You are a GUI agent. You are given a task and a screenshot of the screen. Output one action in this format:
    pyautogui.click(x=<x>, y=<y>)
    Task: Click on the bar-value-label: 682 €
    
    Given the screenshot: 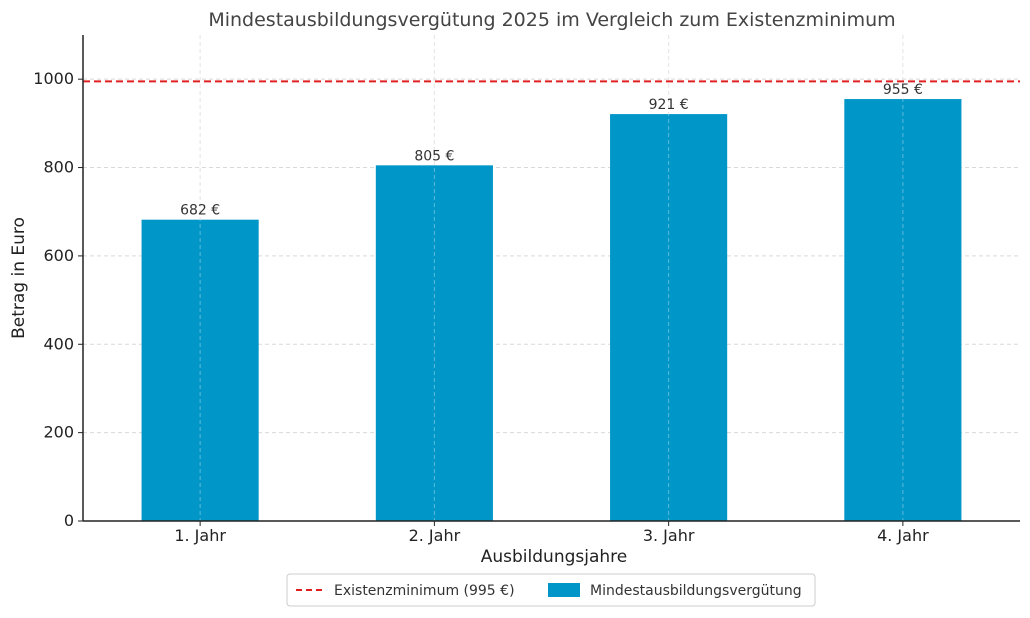 What is the action you would take?
    pyautogui.click(x=200, y=211)
    